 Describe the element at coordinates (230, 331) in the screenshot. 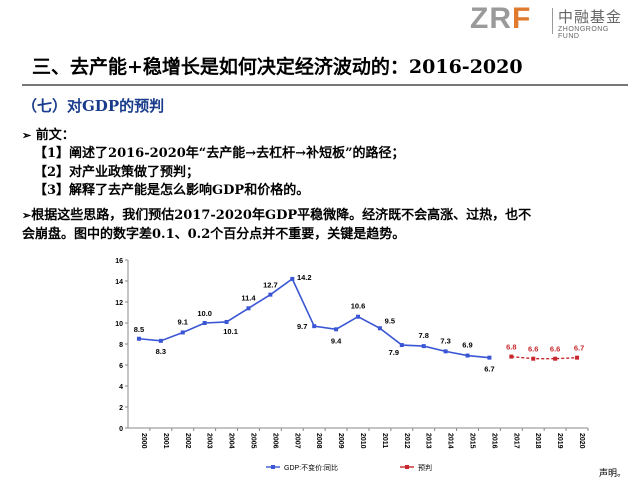

I see `data-label: 10.1` at that location.